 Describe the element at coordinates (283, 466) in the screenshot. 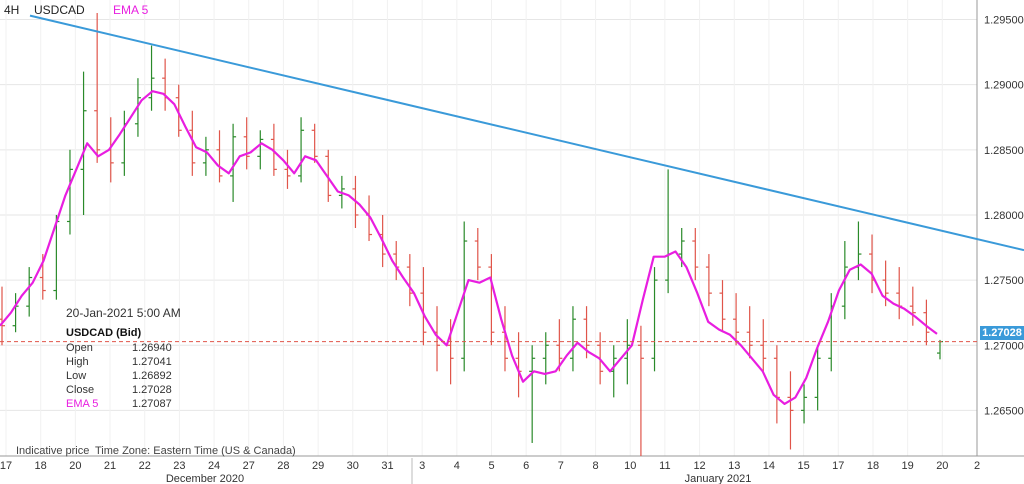

I see `x-tick-label: 28` at that location.